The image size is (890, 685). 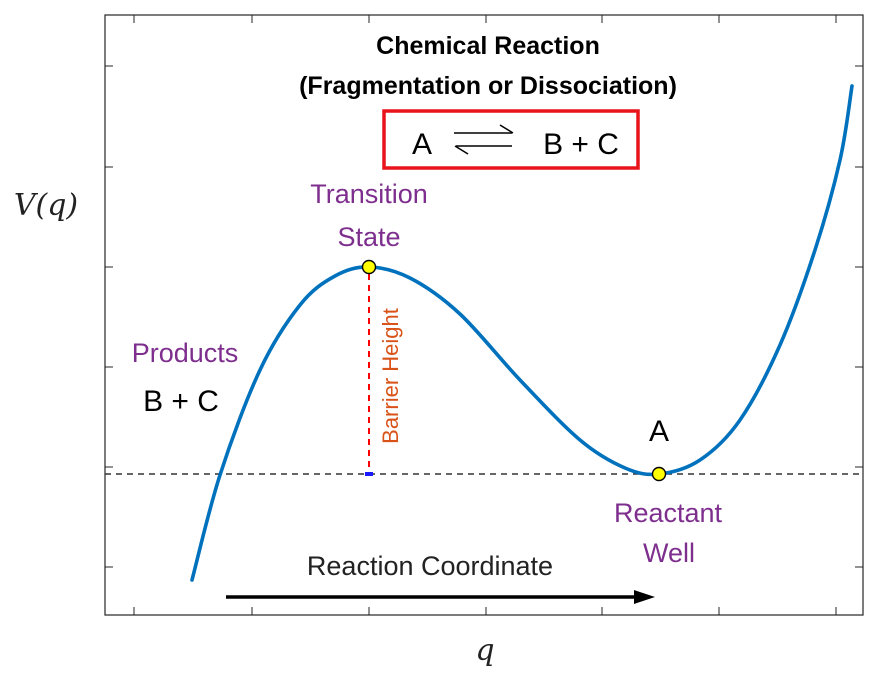 What do you see at coordinates (484, 650) in the screenshot?
I see `x-axis-label: q` at bounding box center [484, 650].